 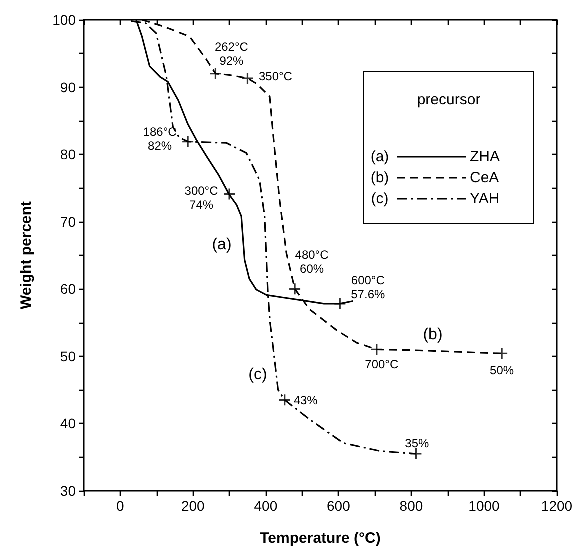 I want to click on annotation: 186°C 82%, so click(x=160, y=139).